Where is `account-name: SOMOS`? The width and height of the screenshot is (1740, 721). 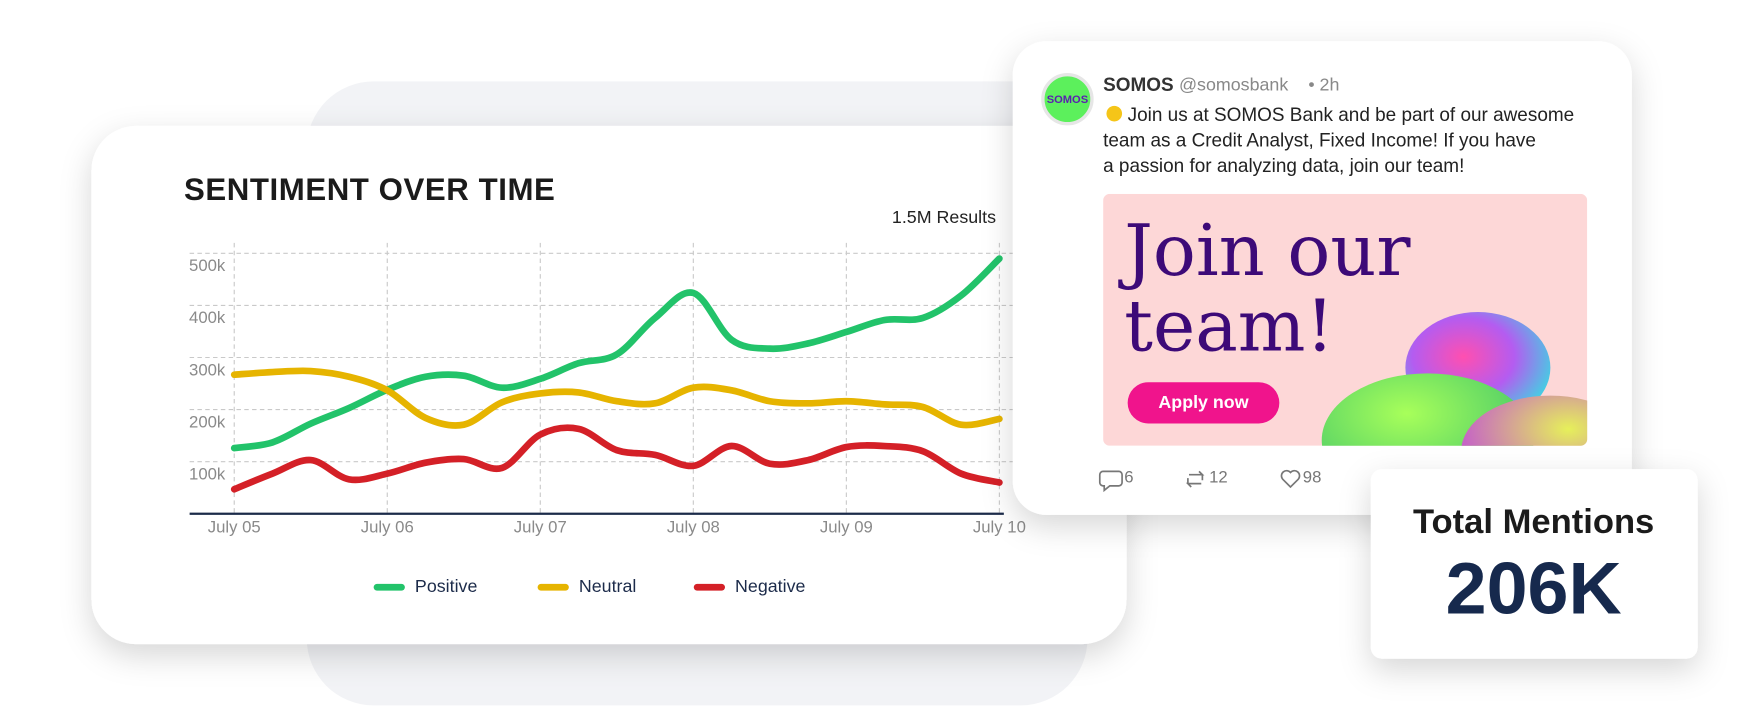 account-name: SOMOS is located at coordinates (1138, 85).